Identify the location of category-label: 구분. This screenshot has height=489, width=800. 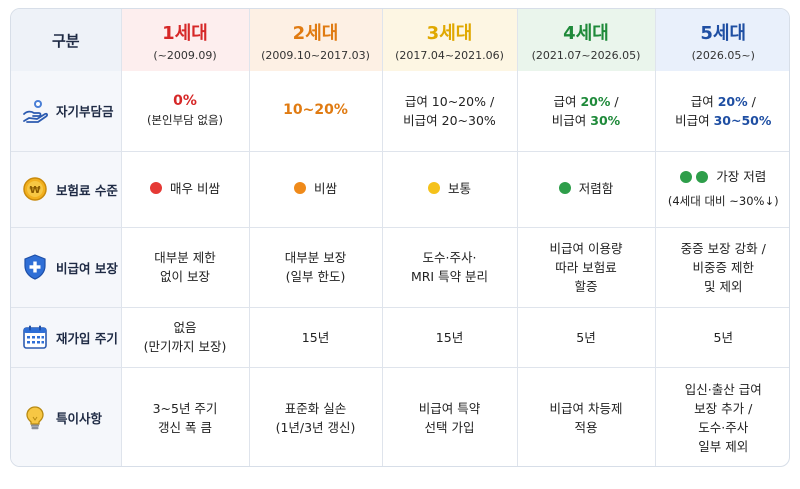
(65, 40).